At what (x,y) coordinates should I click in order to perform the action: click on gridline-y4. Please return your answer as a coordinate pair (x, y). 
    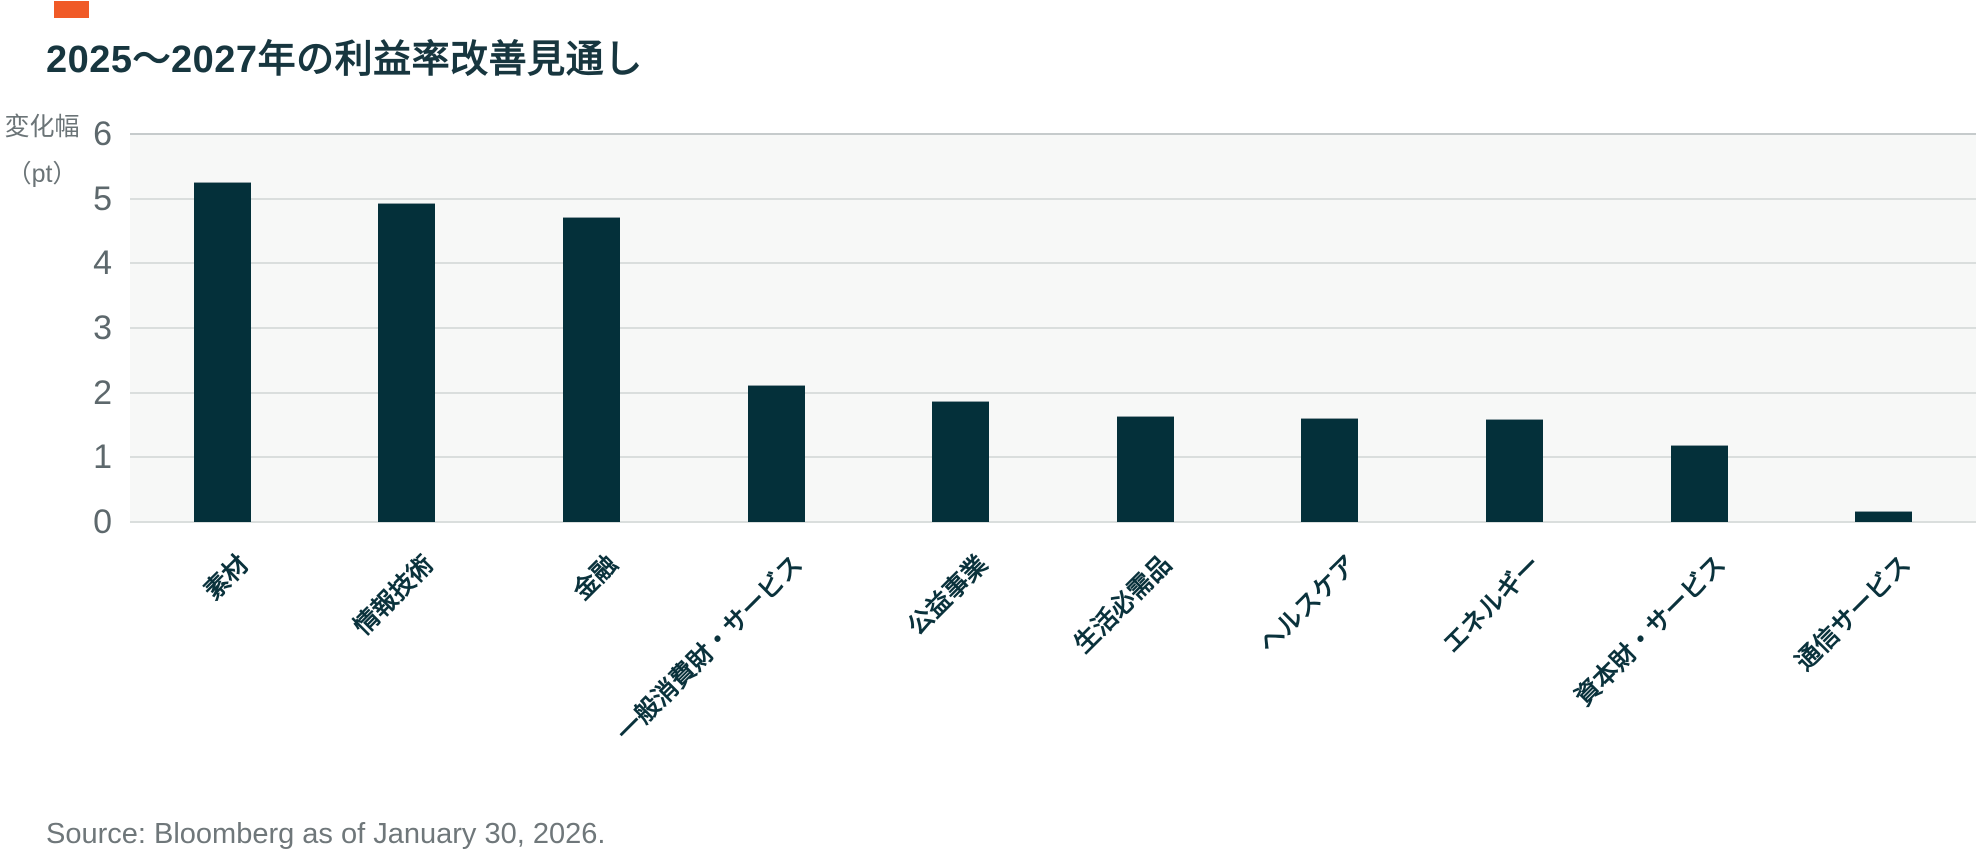
    Looking at the image, I should click on (1053, 263).